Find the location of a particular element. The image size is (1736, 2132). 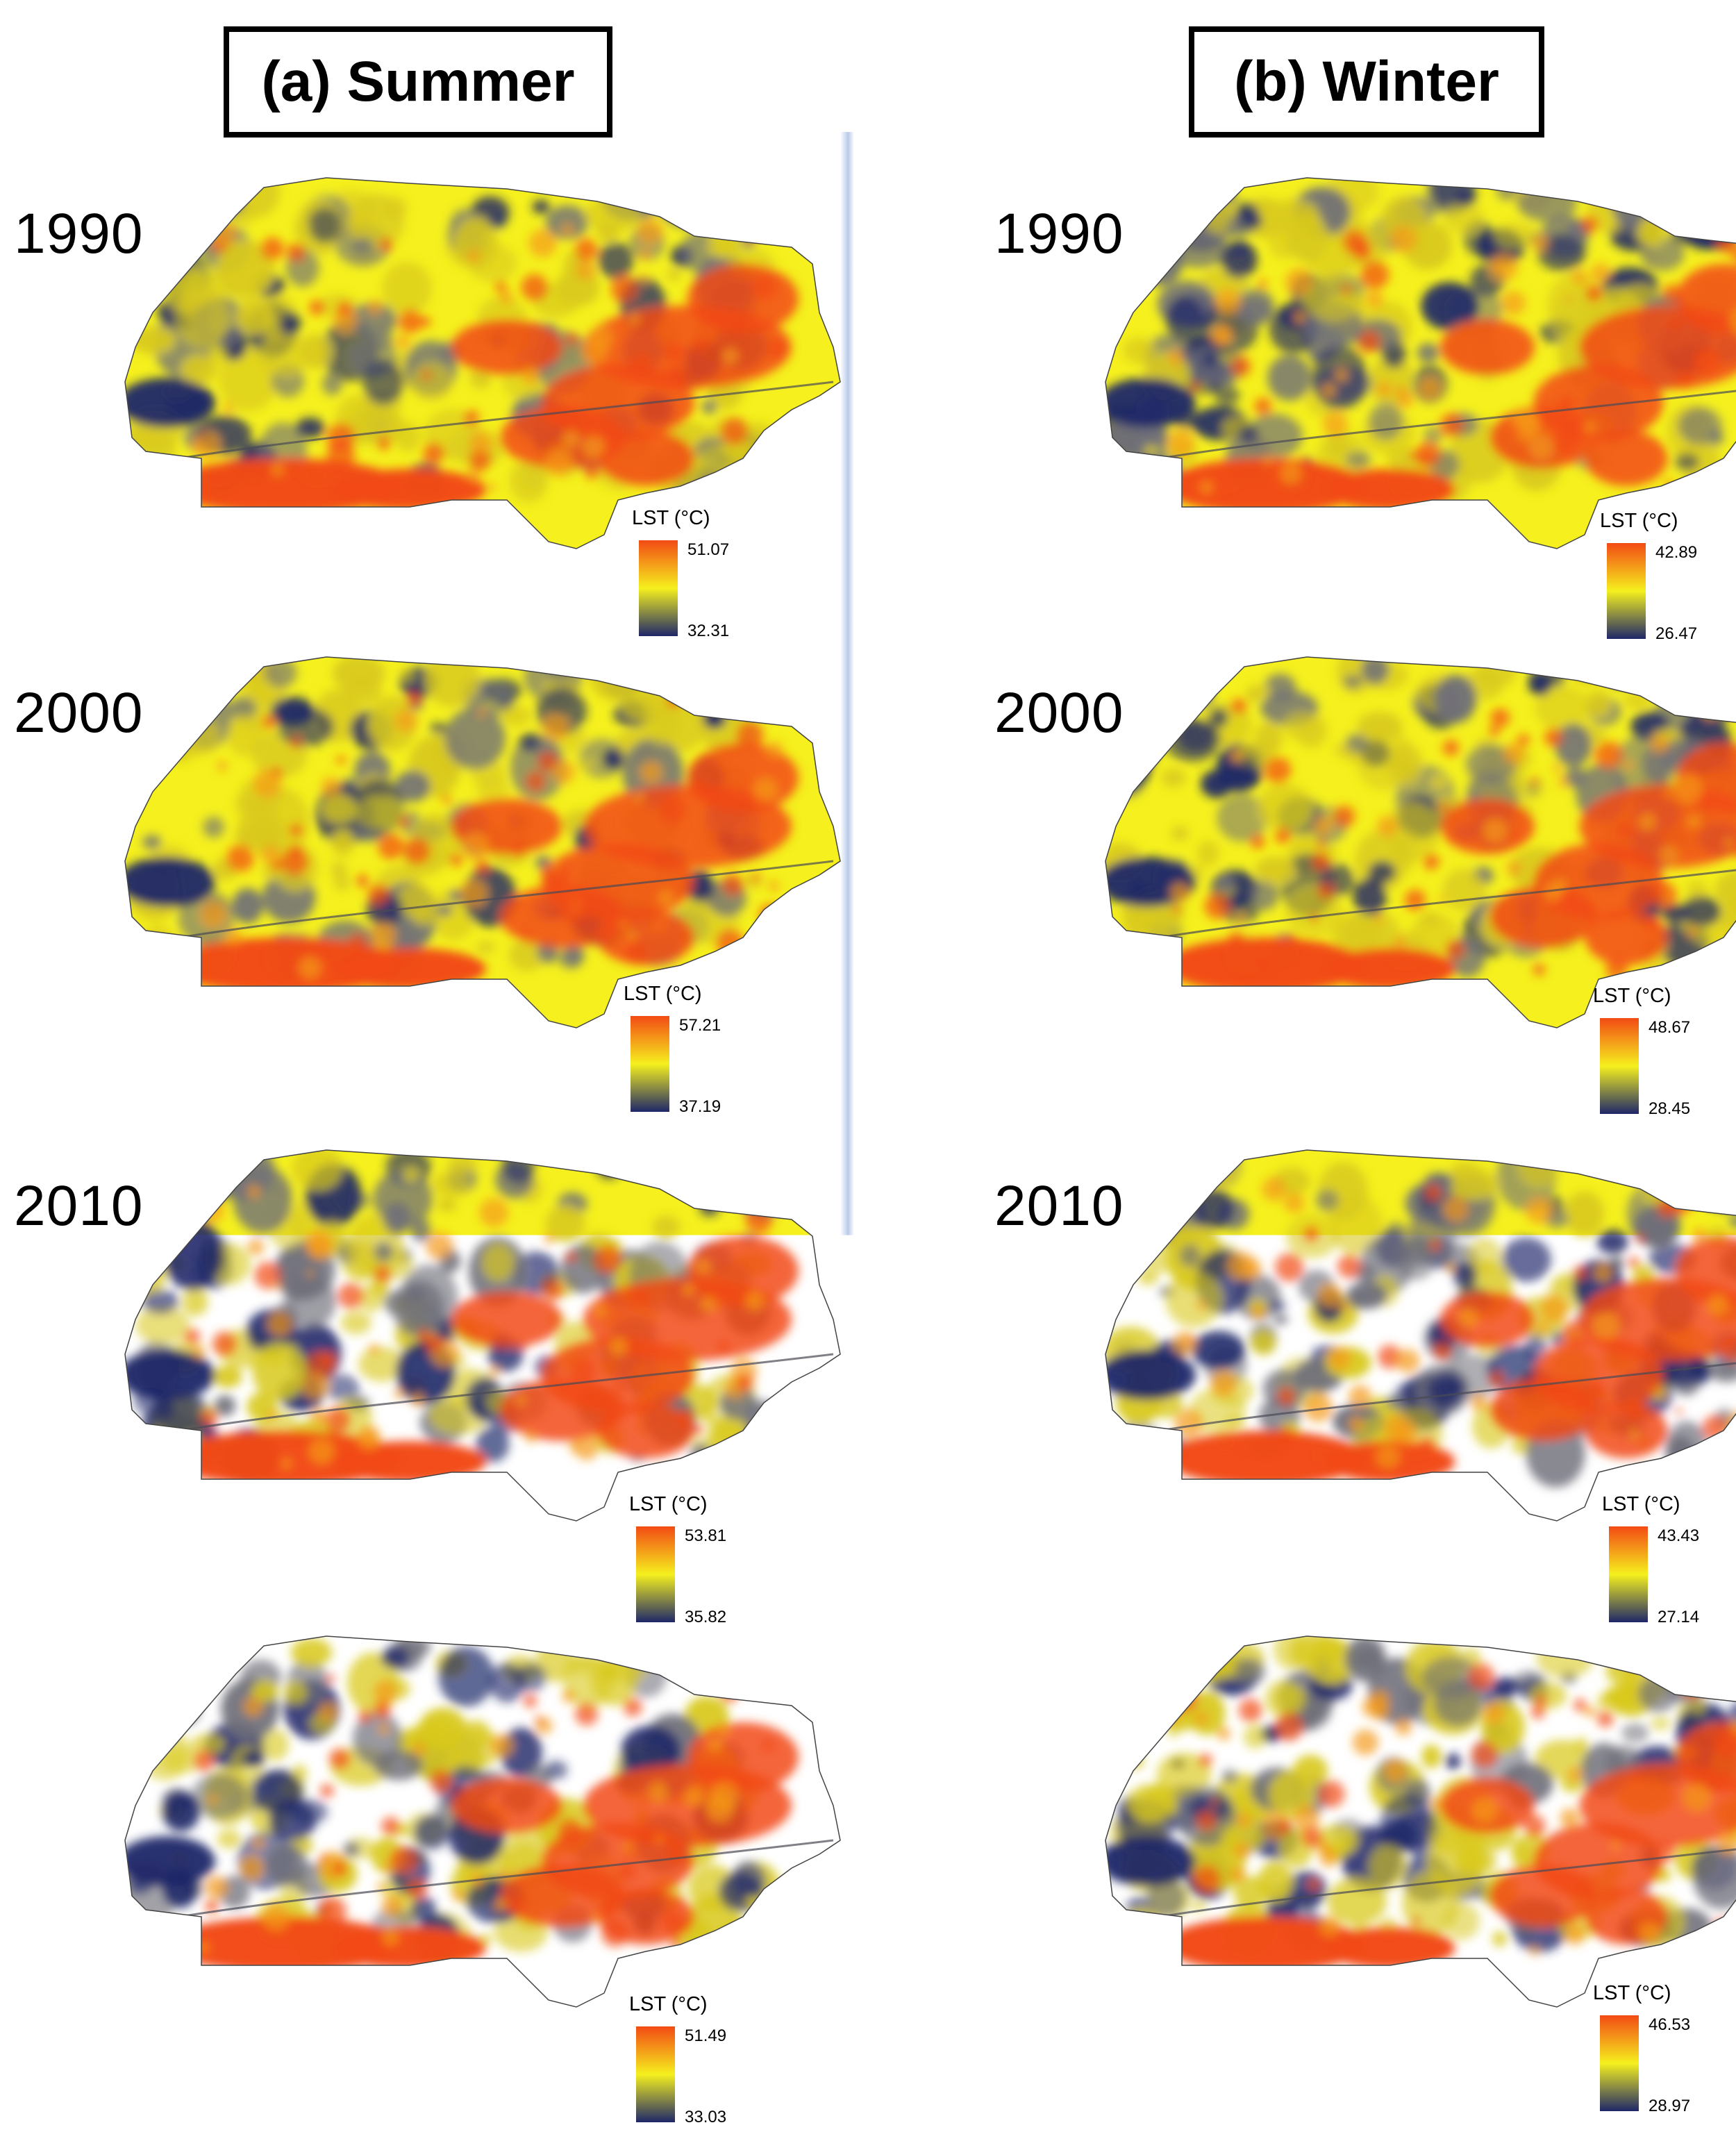

legend-max-value: 53.81 is located at coordinates (705, 1536).